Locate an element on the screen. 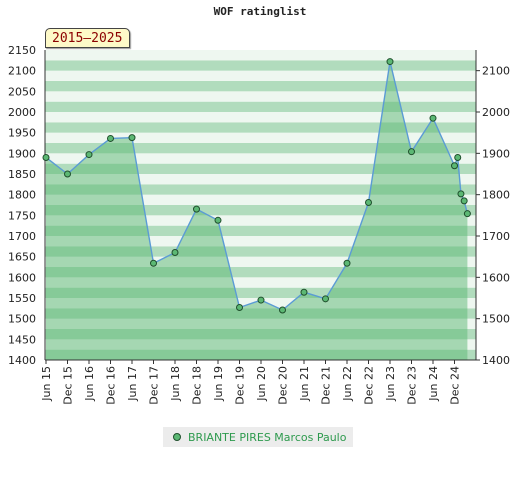 The width and height of the screenshot is (520, 480). y-tick-label-right: 2100 is located at coordinates (496, 71).